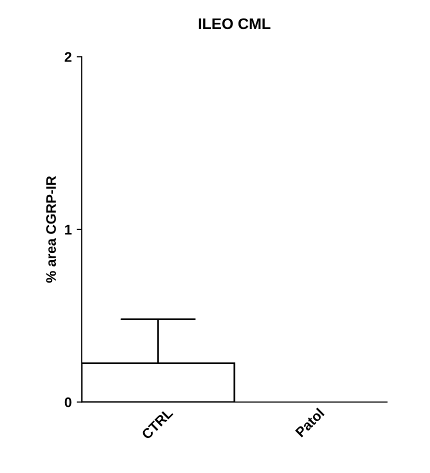 The width and height of the screenshot is (430, 473). Describe the element at coordinates (68, 402) in the screenshot. I see `y-tick-label: 0` at that location.